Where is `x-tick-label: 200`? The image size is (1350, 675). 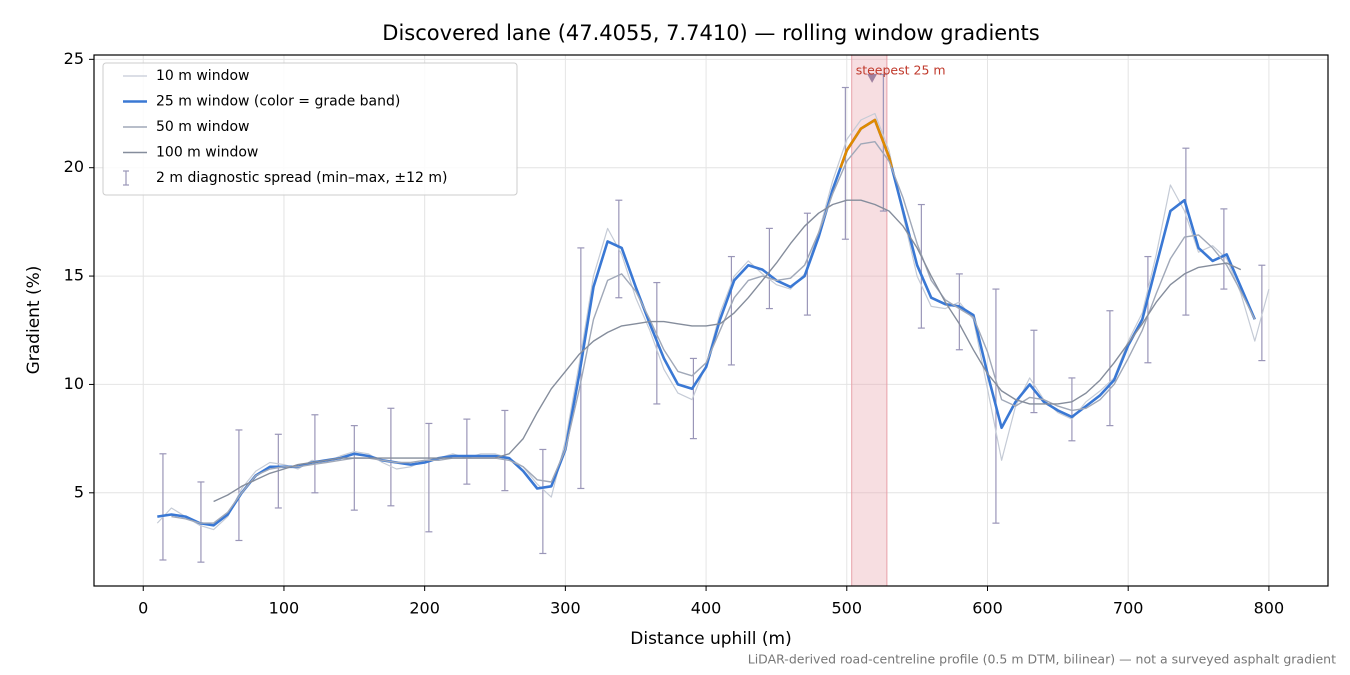
x-tick-label: 200 is located at coordinates (424, 608).